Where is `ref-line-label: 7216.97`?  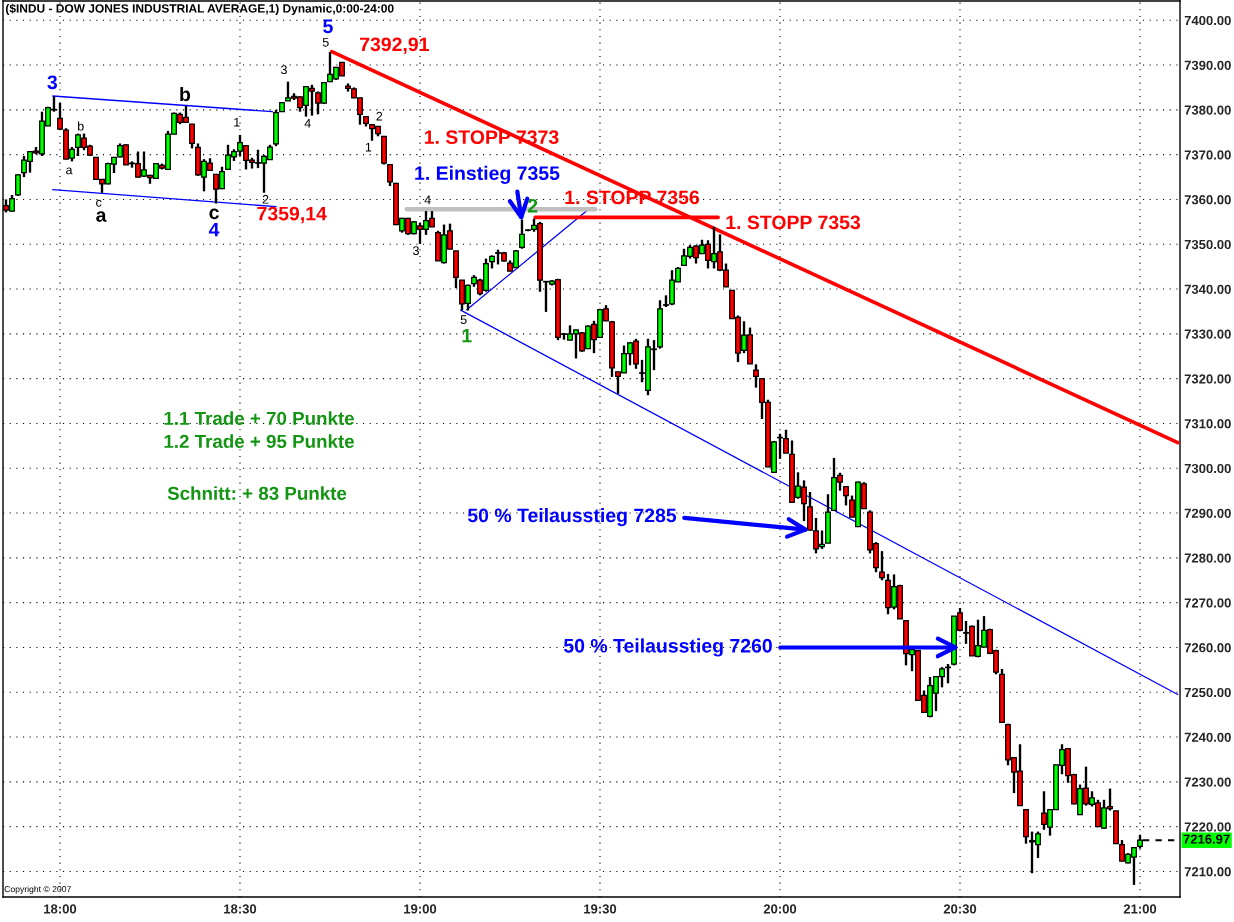
ref-line-label: 7216.97 is located at coordinates (1206, 839).